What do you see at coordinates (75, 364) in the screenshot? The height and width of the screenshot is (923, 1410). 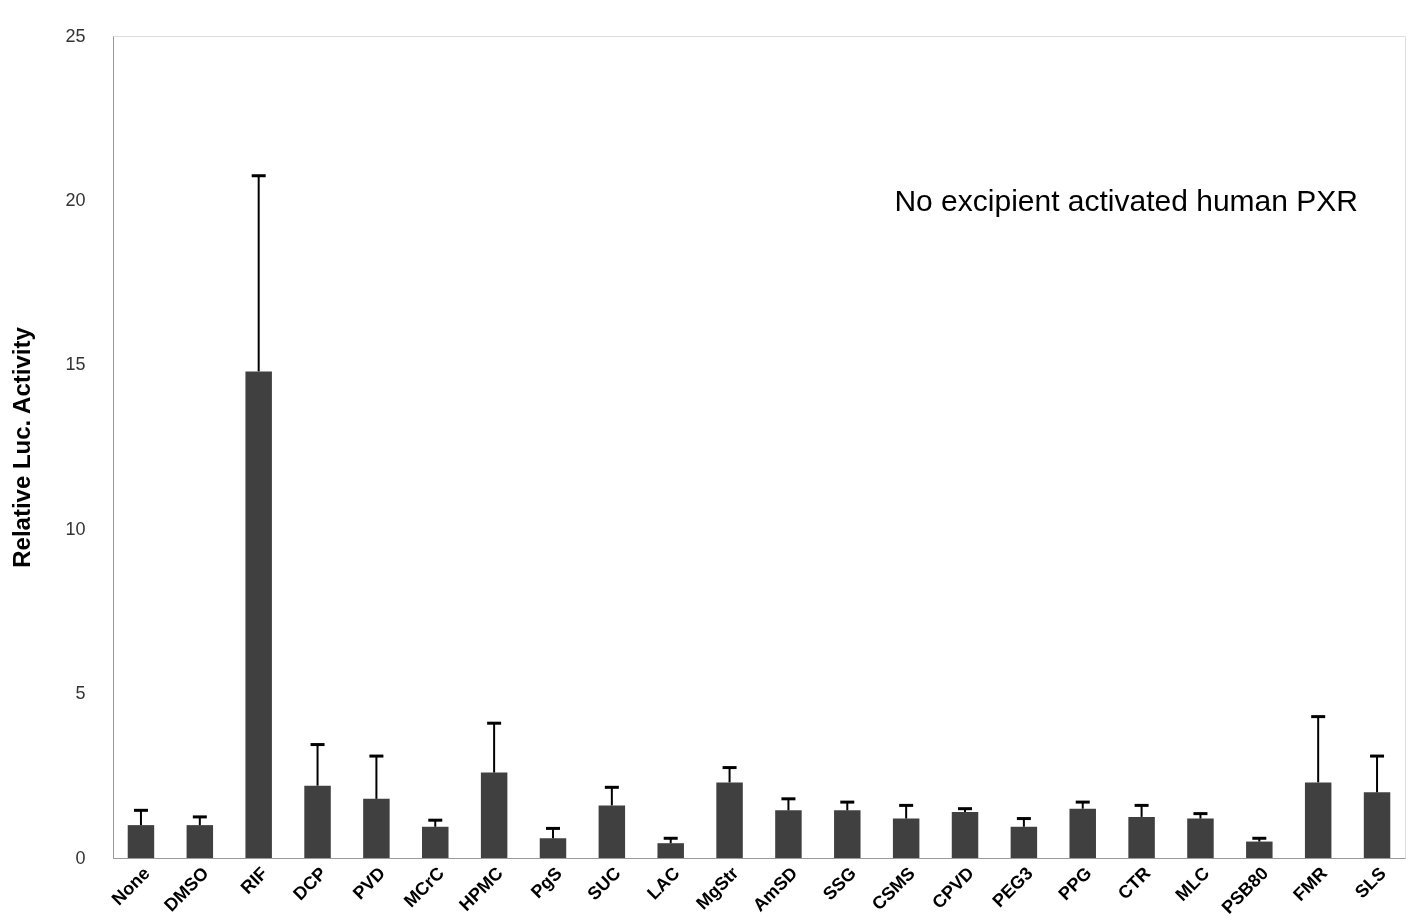 I see `y-tick-label: 15` at bounding box center [75, 364].